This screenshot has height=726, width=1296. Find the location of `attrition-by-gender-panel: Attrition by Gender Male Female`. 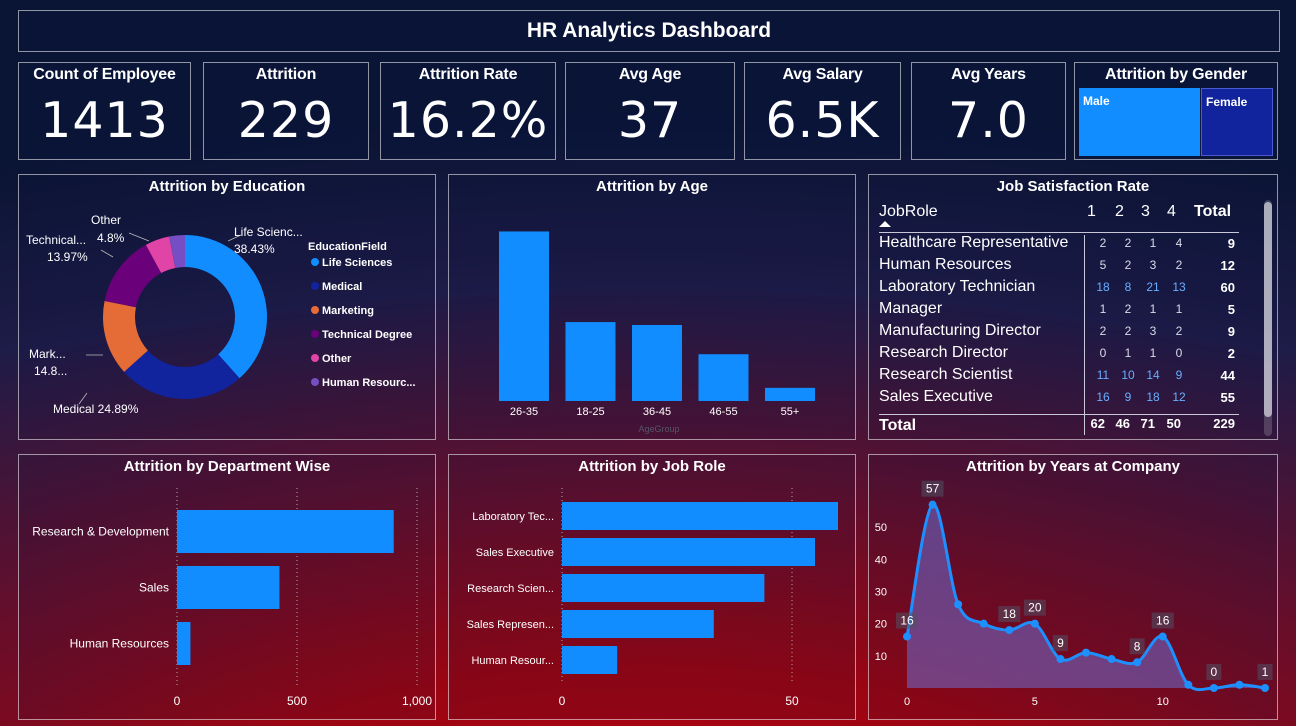

attrition-by-gender-panel: Attrition by Gender Male Female is located at coordinates (1176, 111).